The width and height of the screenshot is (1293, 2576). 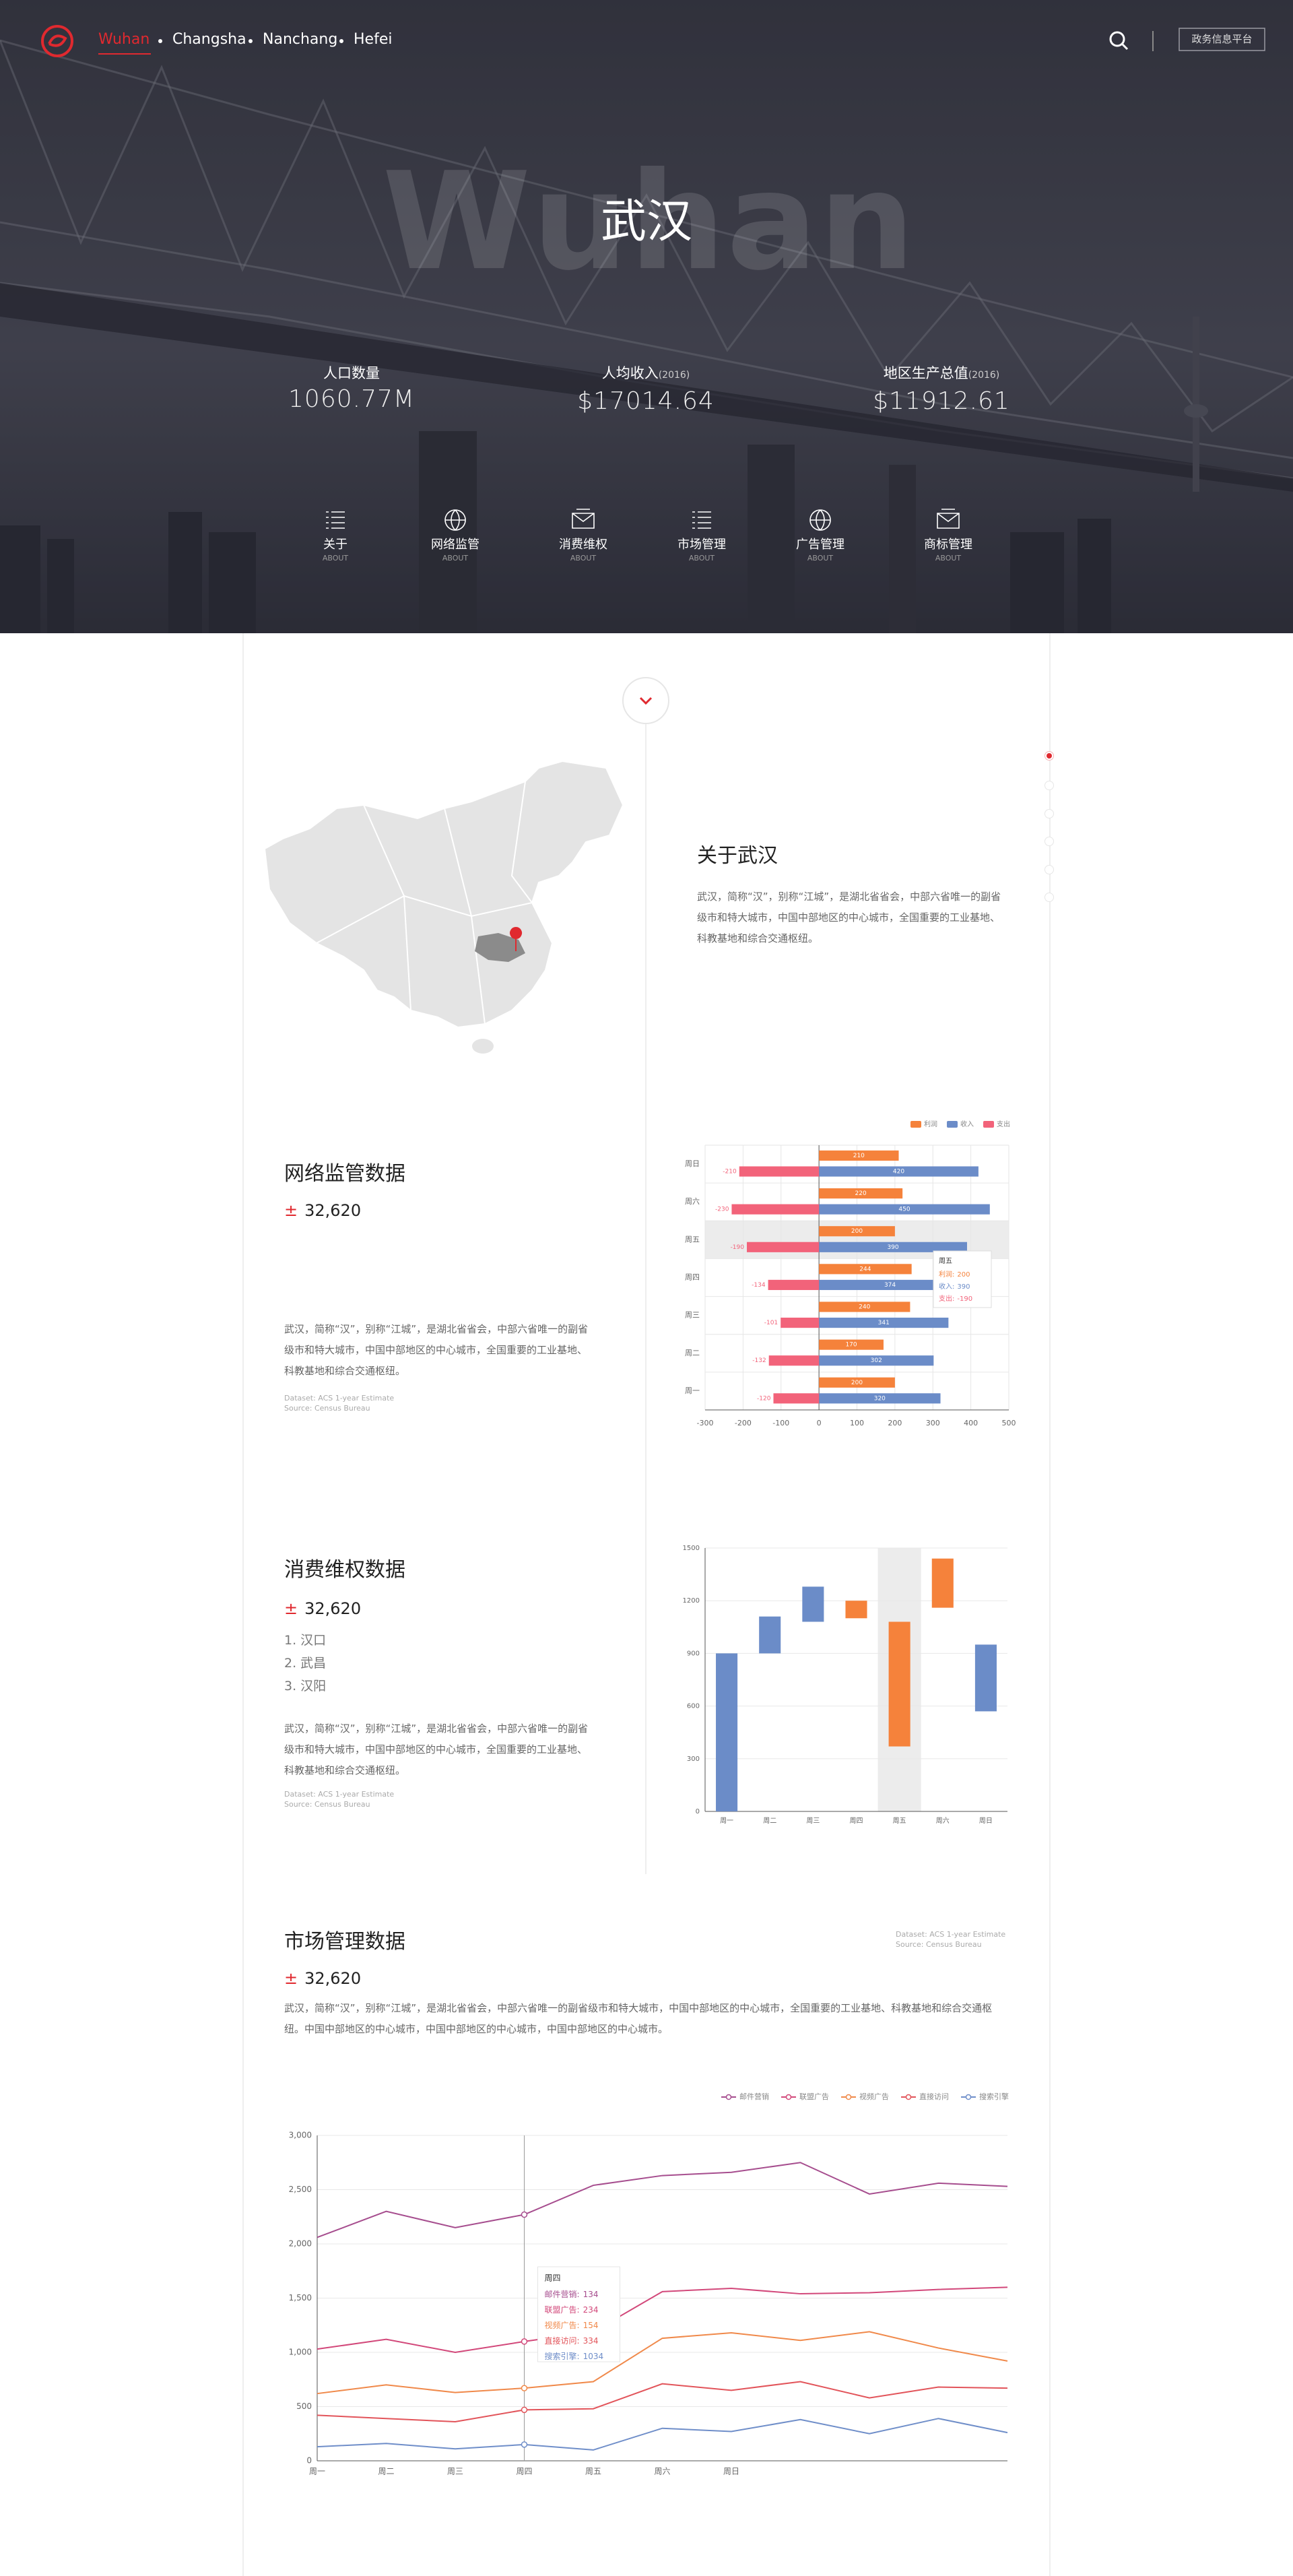 I want to click on stat-label-text: 地区生产总值, so click(x=925, y=373).